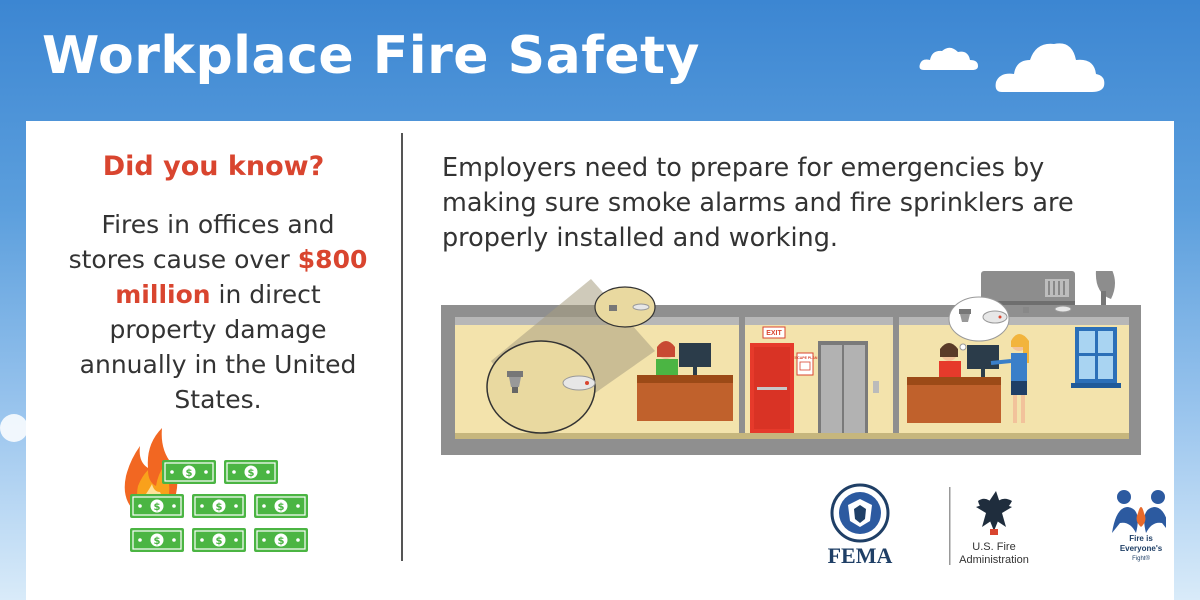 This screenshot has height=600, width=1200. I want to click on page-title: Workplace Fire Safety, so click(371, 56).